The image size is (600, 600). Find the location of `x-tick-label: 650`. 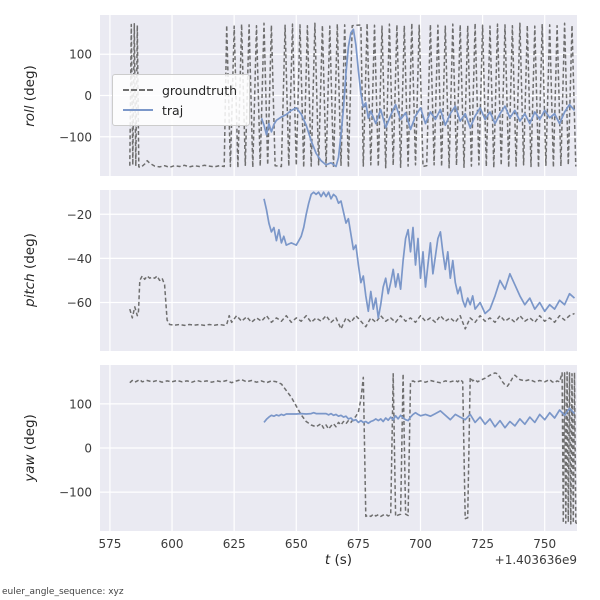

x-tick-label: 650 is located at coordinates (296, 544).